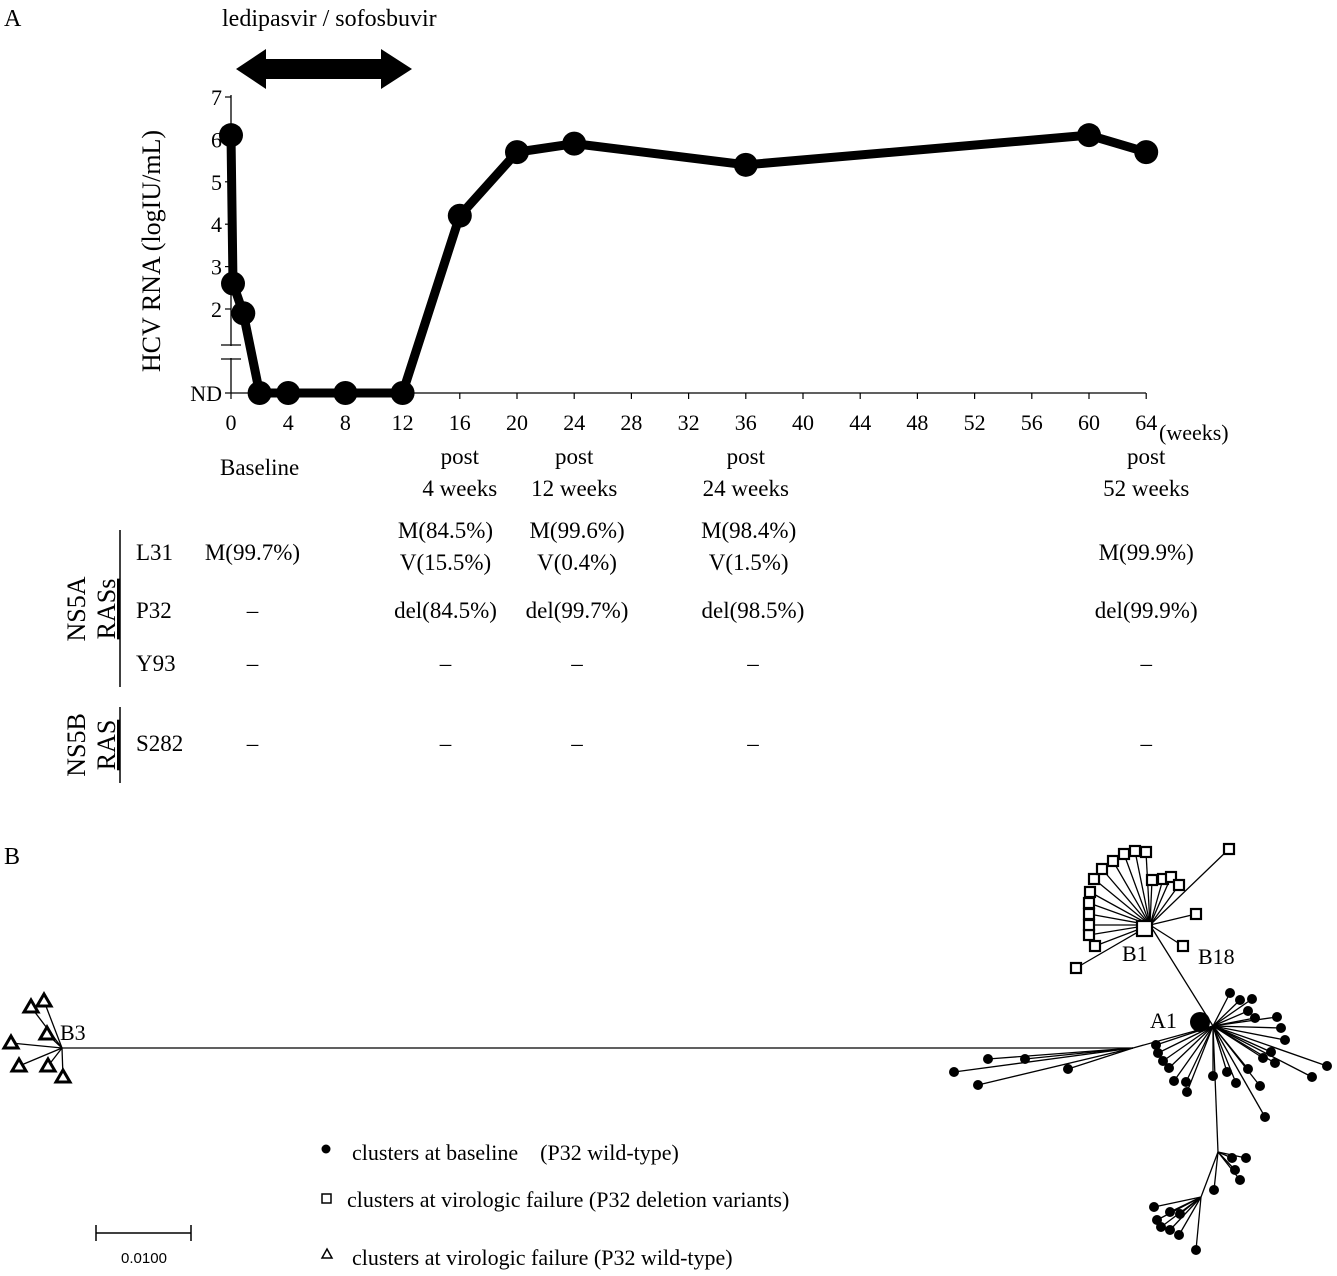 This screenshot has height=1276, width=1337. I want to click on x-tick-label: 32, so click(689, 422).